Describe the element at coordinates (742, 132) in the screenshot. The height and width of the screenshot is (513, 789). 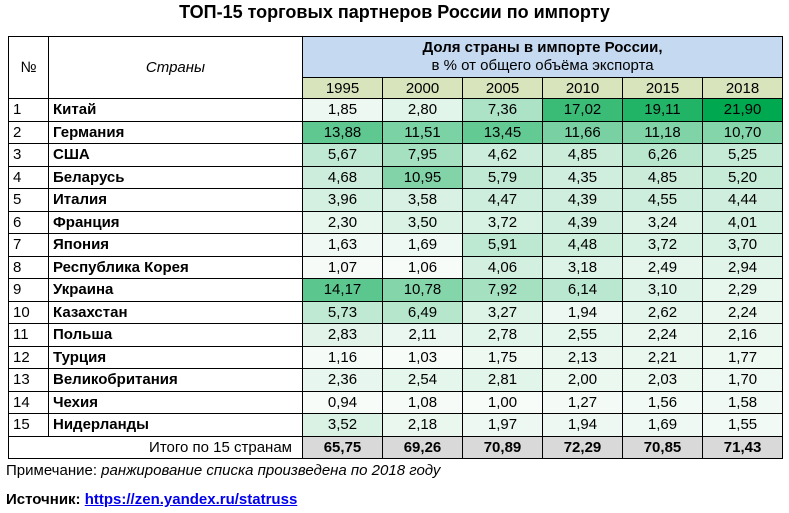
I see `value-cell: 10,70` at that location.